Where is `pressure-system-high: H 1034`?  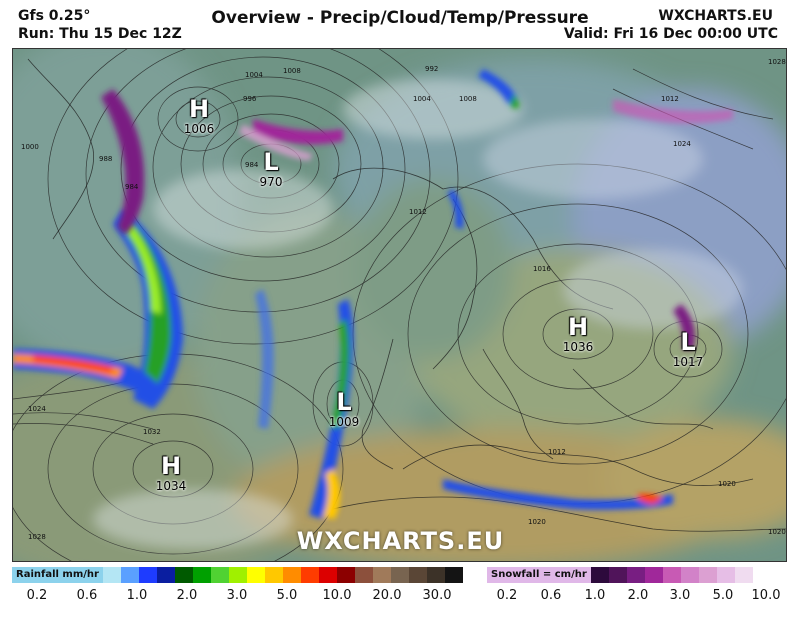
pressure-system-high: H 1034 is located at coordinates (171, 473).